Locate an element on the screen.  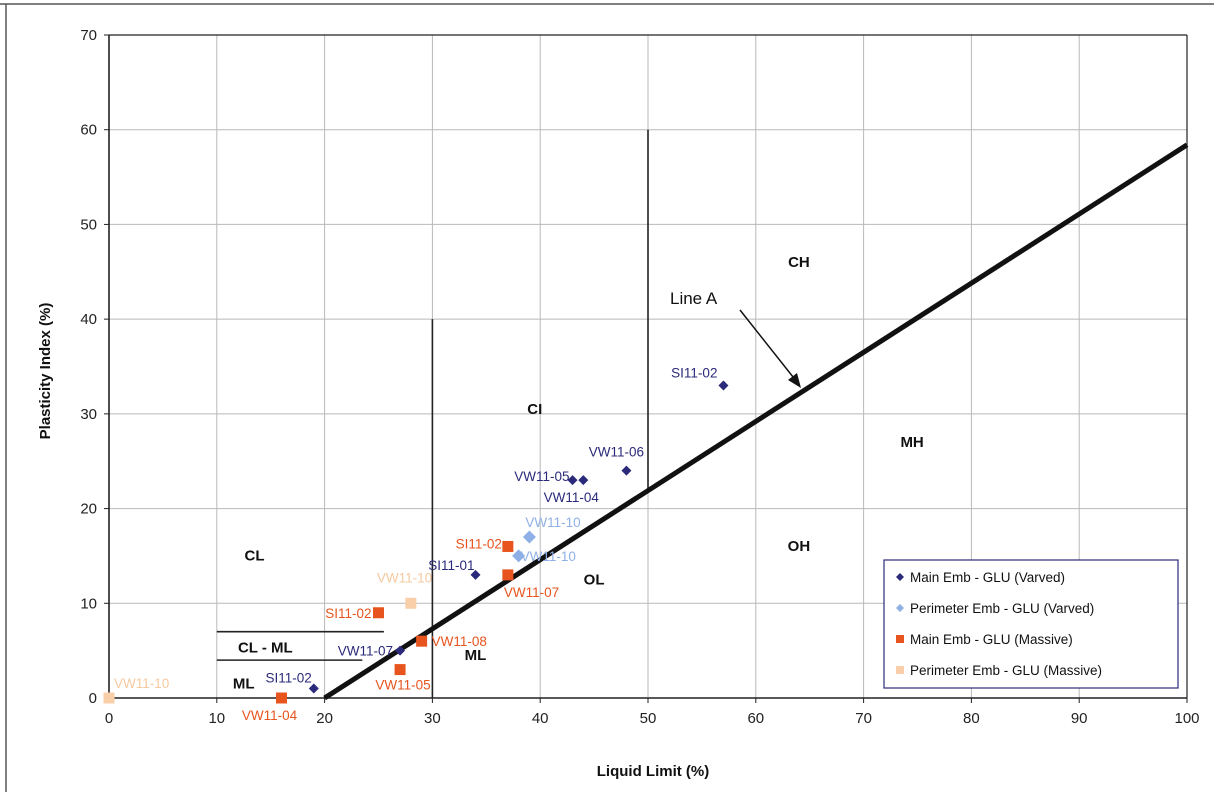
legend-entry: Perimeter Emb - GLU (Massive) is located at coordinates (1006, 670).